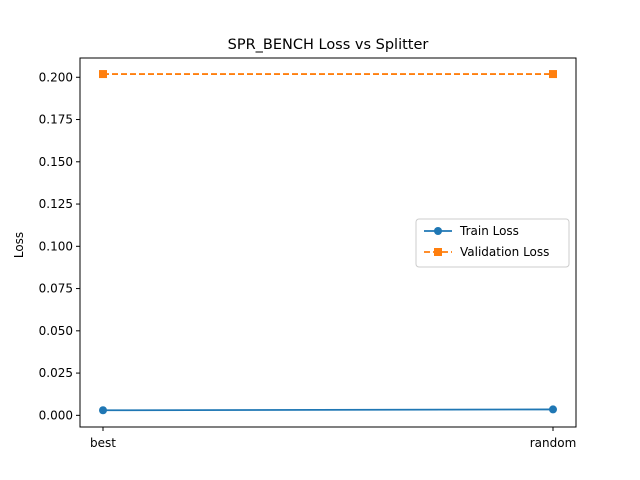  I want to click on y-tick-label: 0.075, so click(56, 289).